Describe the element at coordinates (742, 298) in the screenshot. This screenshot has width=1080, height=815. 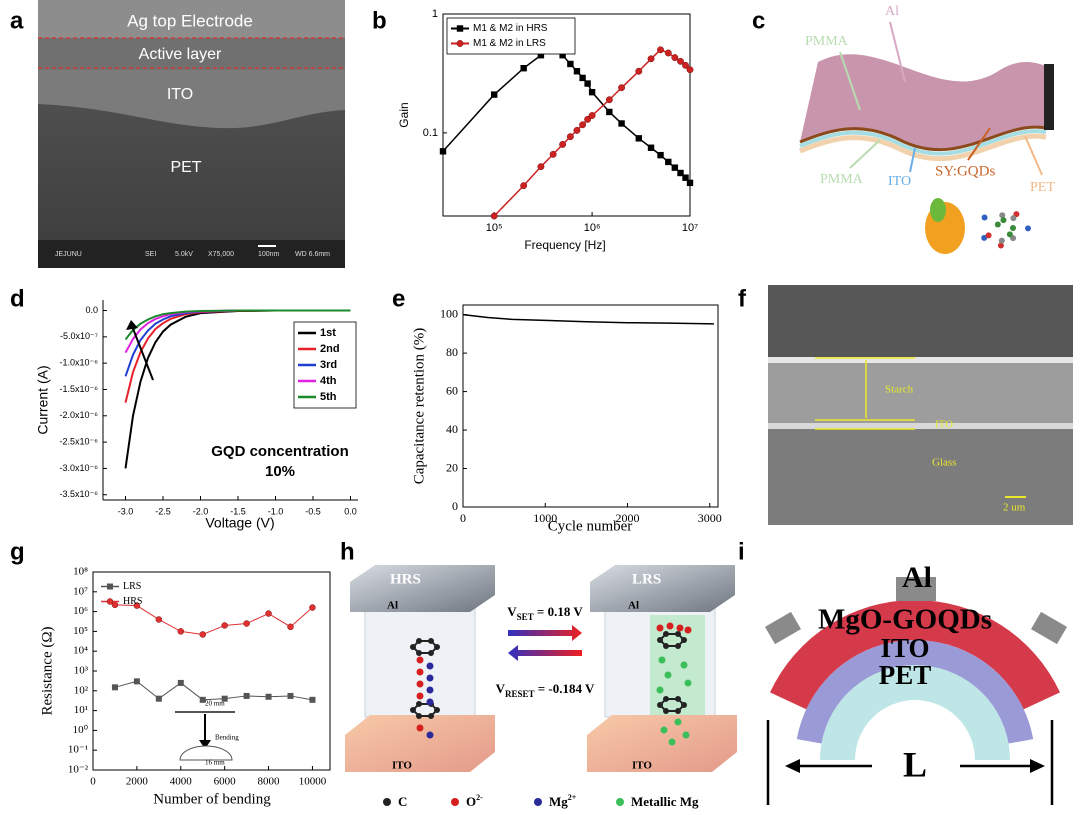
I see `panel-letter: f` at that location.